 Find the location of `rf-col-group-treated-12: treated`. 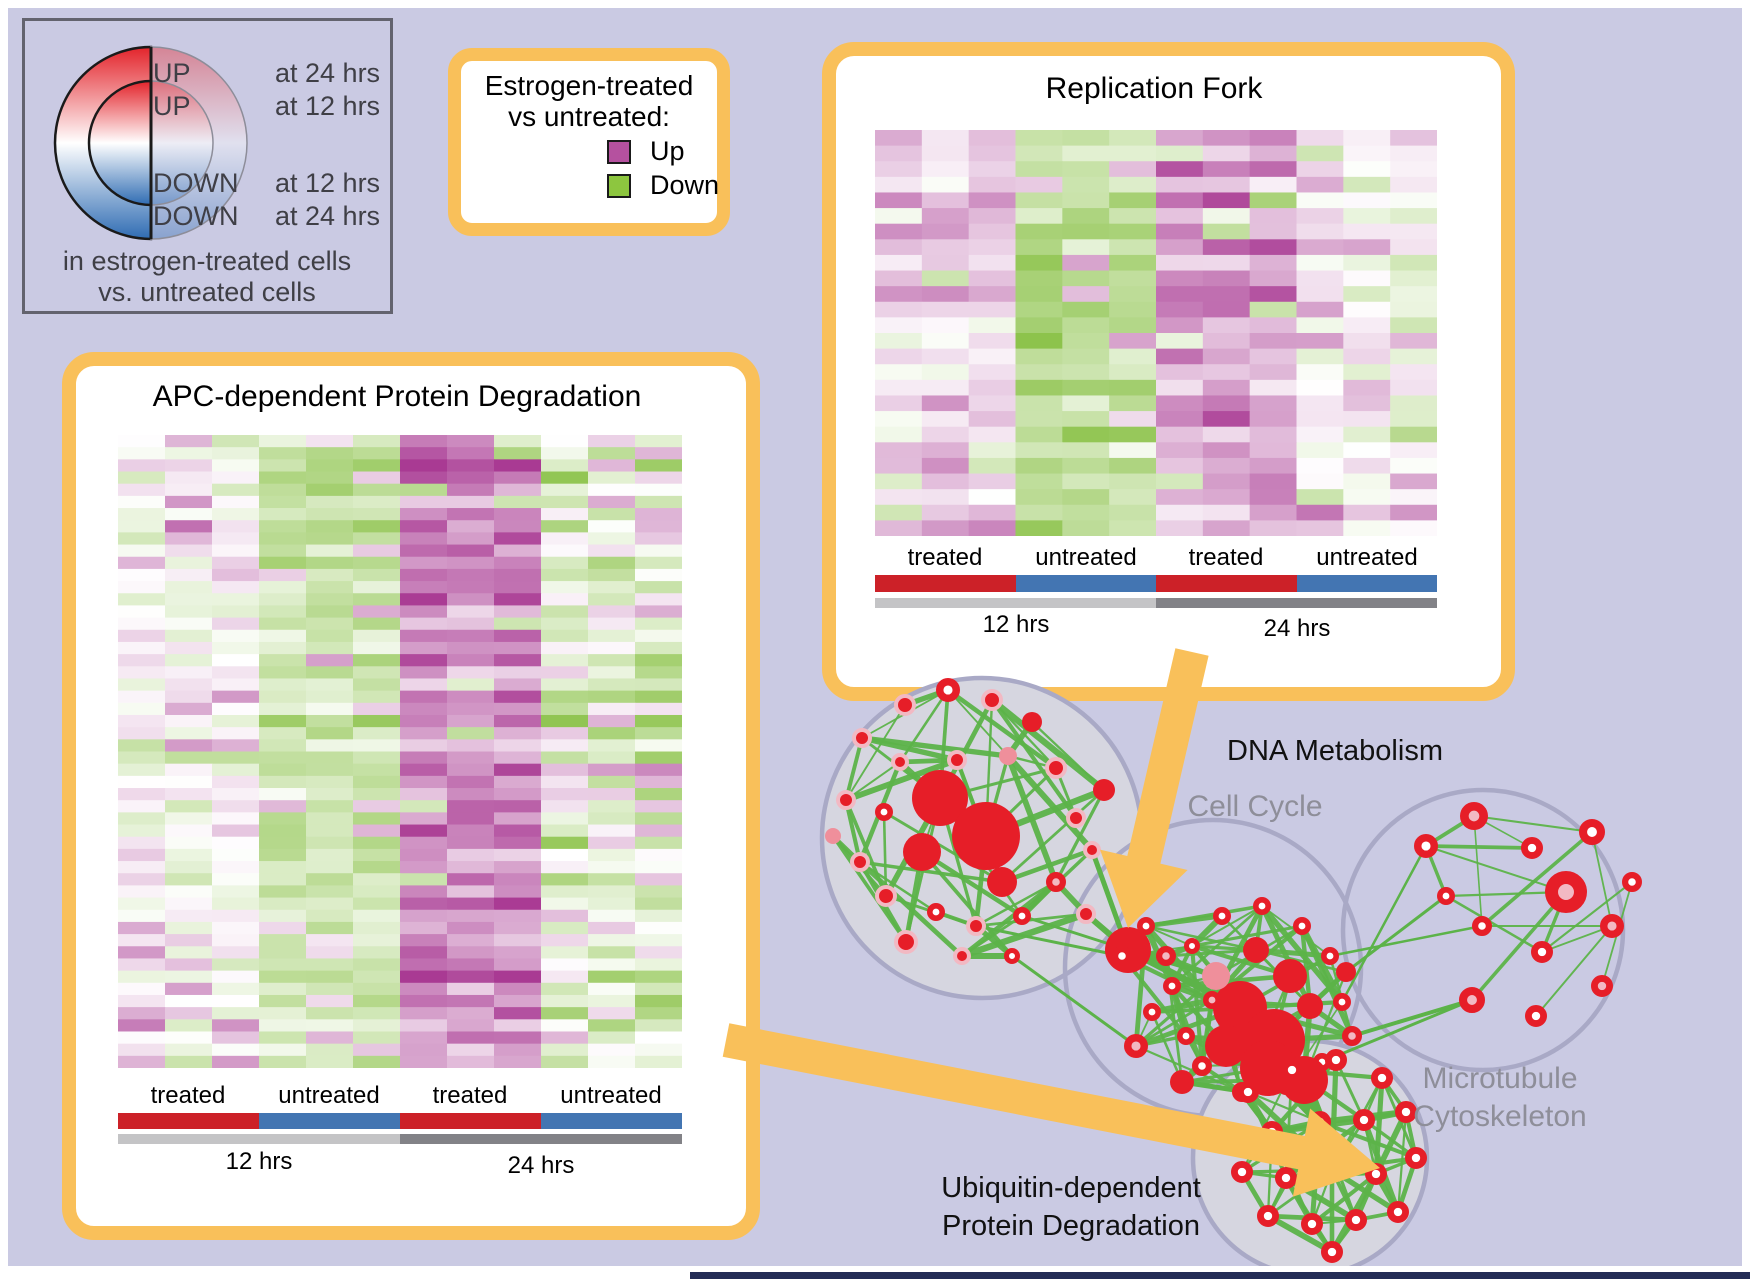

rf-col-group-treated-12: treated is located at coordinates (945, 557).